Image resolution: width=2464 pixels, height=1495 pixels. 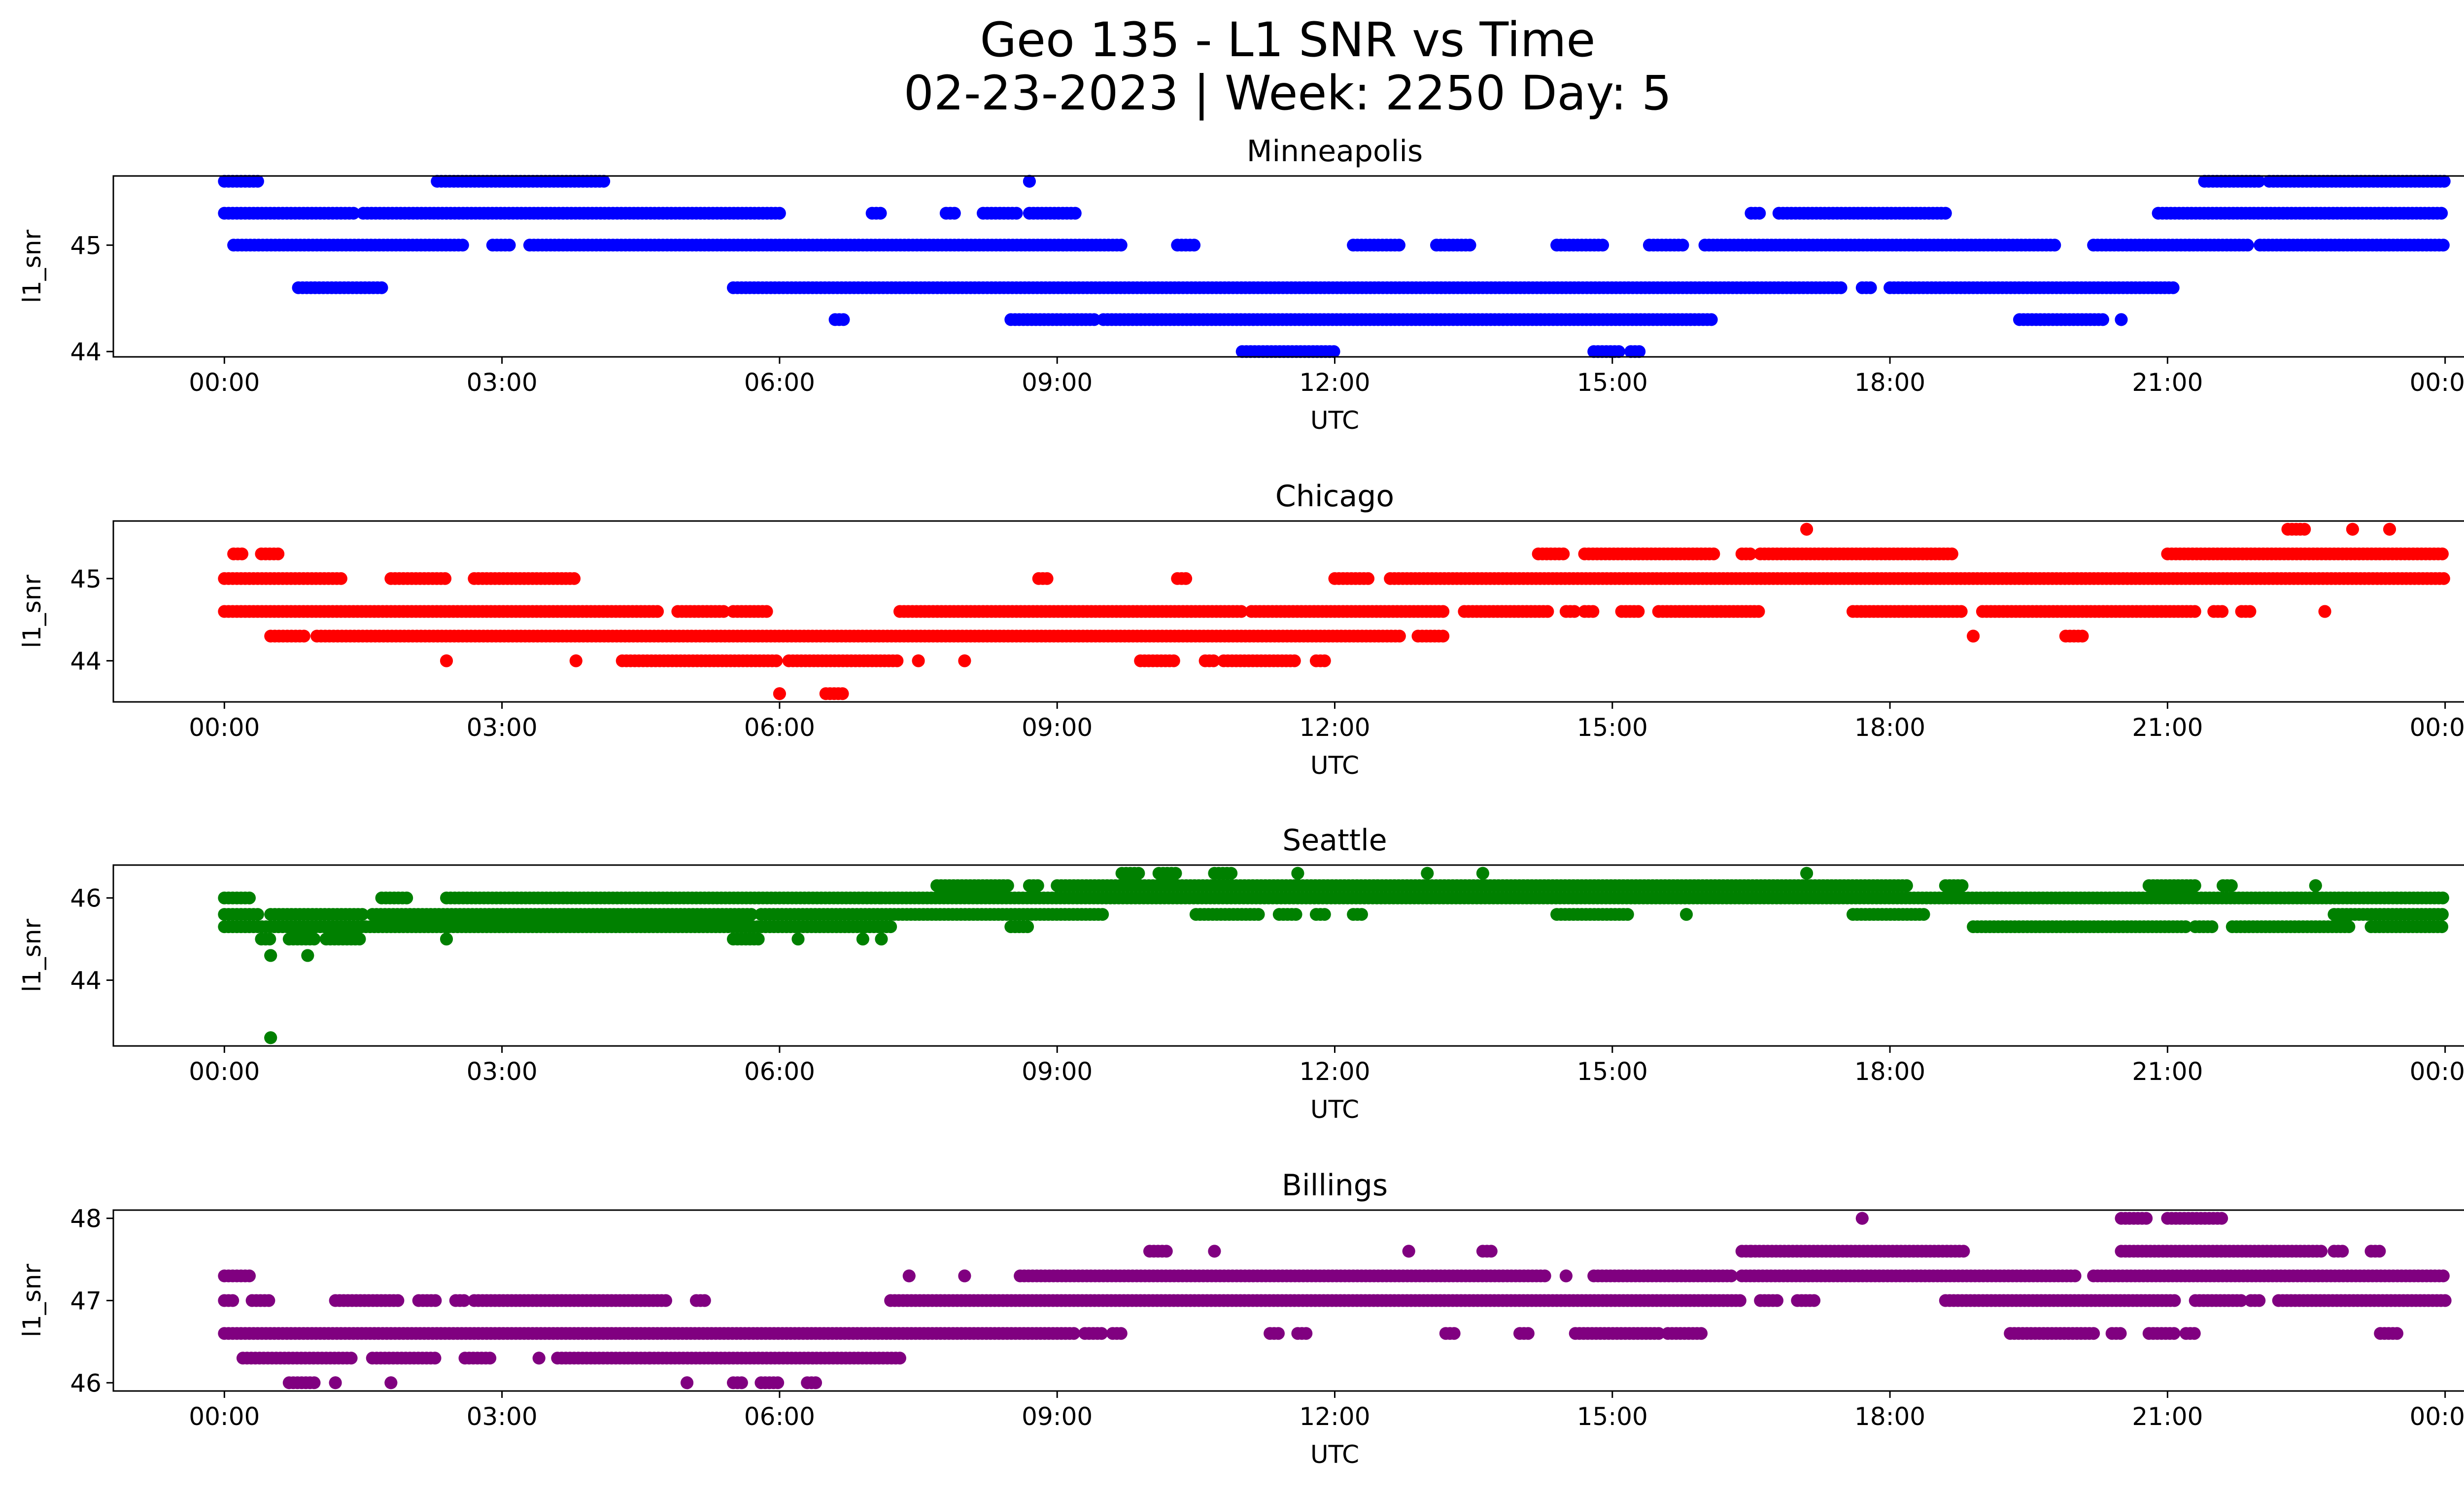 I want to click on x-axis-label: UTC, so click(x=1334, y=1109).